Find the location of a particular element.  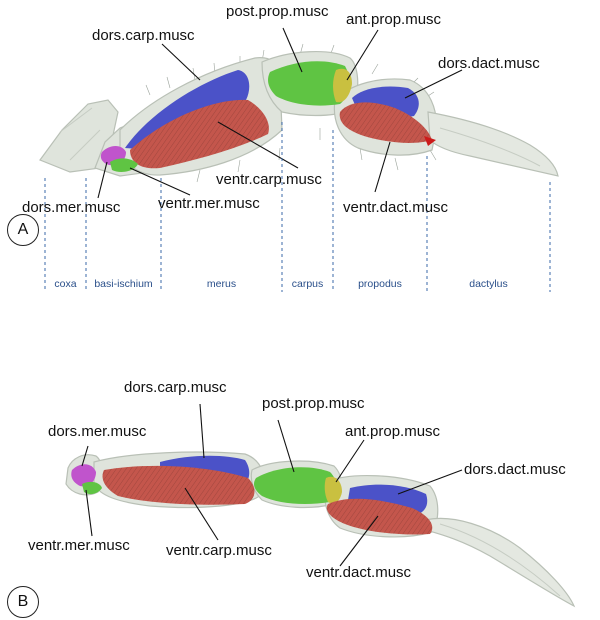

panel-label-a: A is located at coordinates (23, 230).